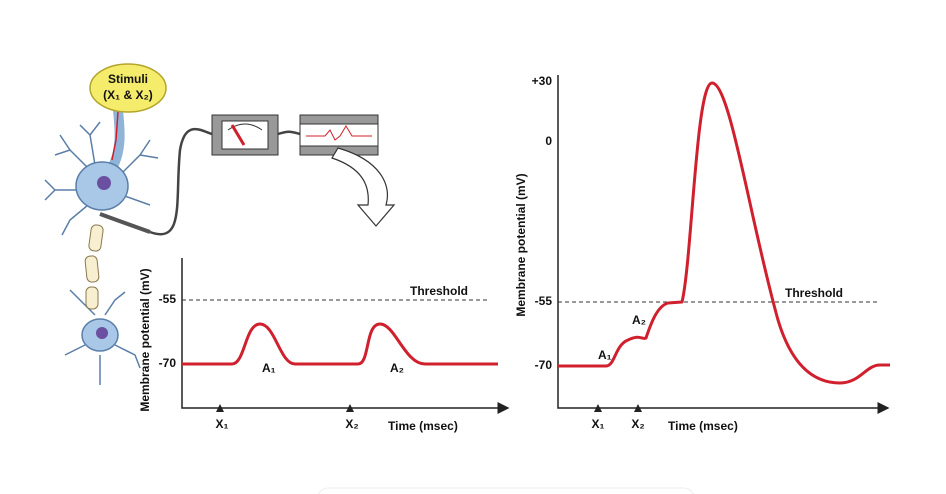 Image resolution: width=946 pixels, height=494 pixels. What do you see at coordinates (542, 81) in the screenshot?
I see `y-tick-label: +30` at bounding box center [542, 81].